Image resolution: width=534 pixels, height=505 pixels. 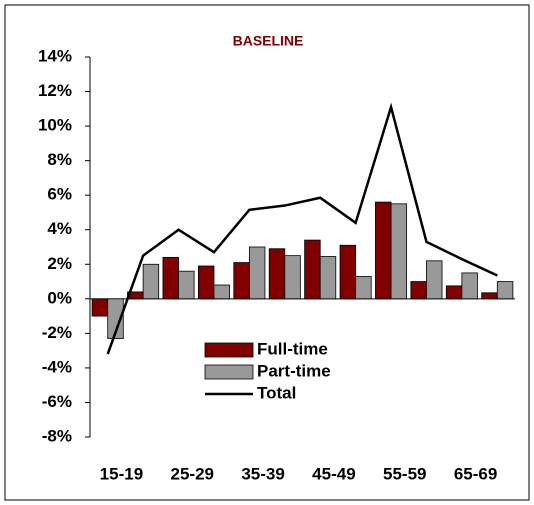 What do you see at coordinates (404, 473) in the screenshot?
I see `x-tick-label: 55-59` at bounding box center [404, 473].